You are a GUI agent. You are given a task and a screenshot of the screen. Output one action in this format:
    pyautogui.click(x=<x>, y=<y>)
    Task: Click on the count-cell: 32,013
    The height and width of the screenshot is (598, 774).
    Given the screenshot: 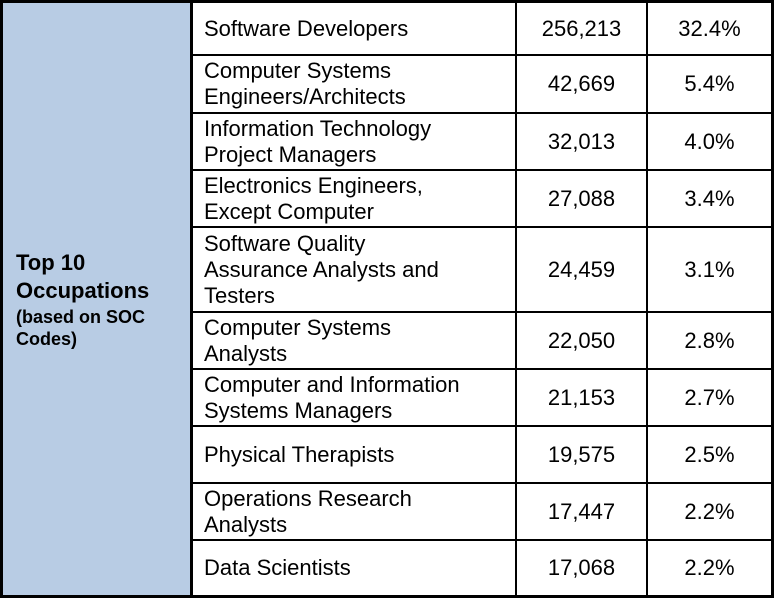 What is the action you would take?
    pyautogui.click(x=581, y=141)
    